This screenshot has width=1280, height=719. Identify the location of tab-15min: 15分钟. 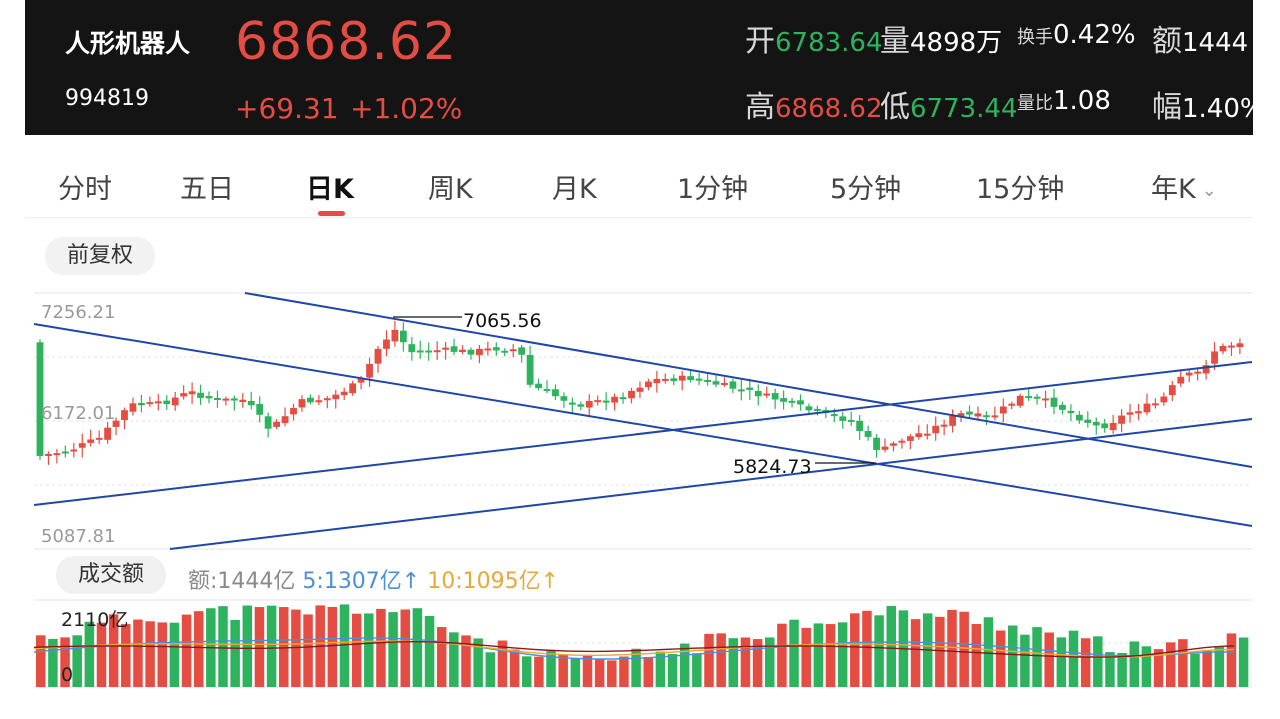
(1020, 189).